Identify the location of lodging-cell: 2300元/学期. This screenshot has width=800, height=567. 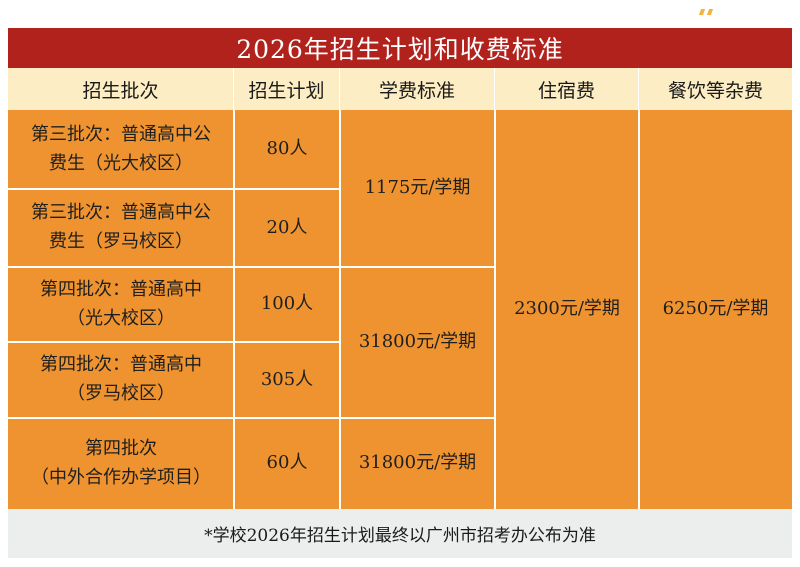
(567, 309).